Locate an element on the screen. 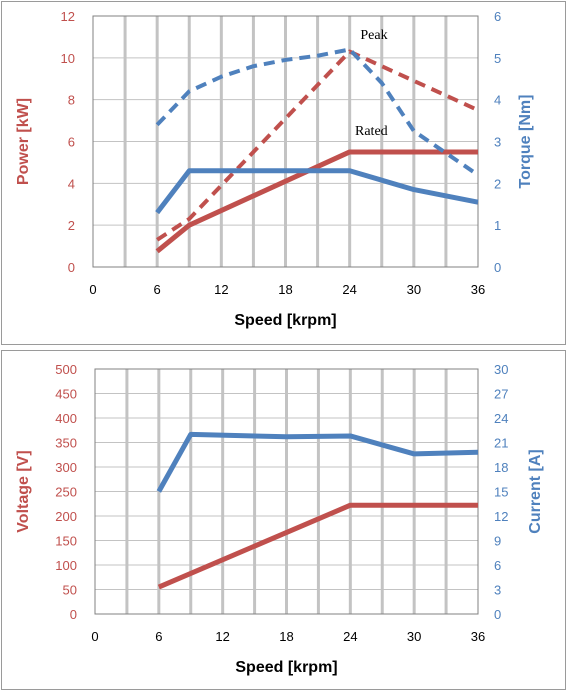 The image size is (568, 692). y-right-axis-title: Torque [Nm] is located at coordinates (525, 142).